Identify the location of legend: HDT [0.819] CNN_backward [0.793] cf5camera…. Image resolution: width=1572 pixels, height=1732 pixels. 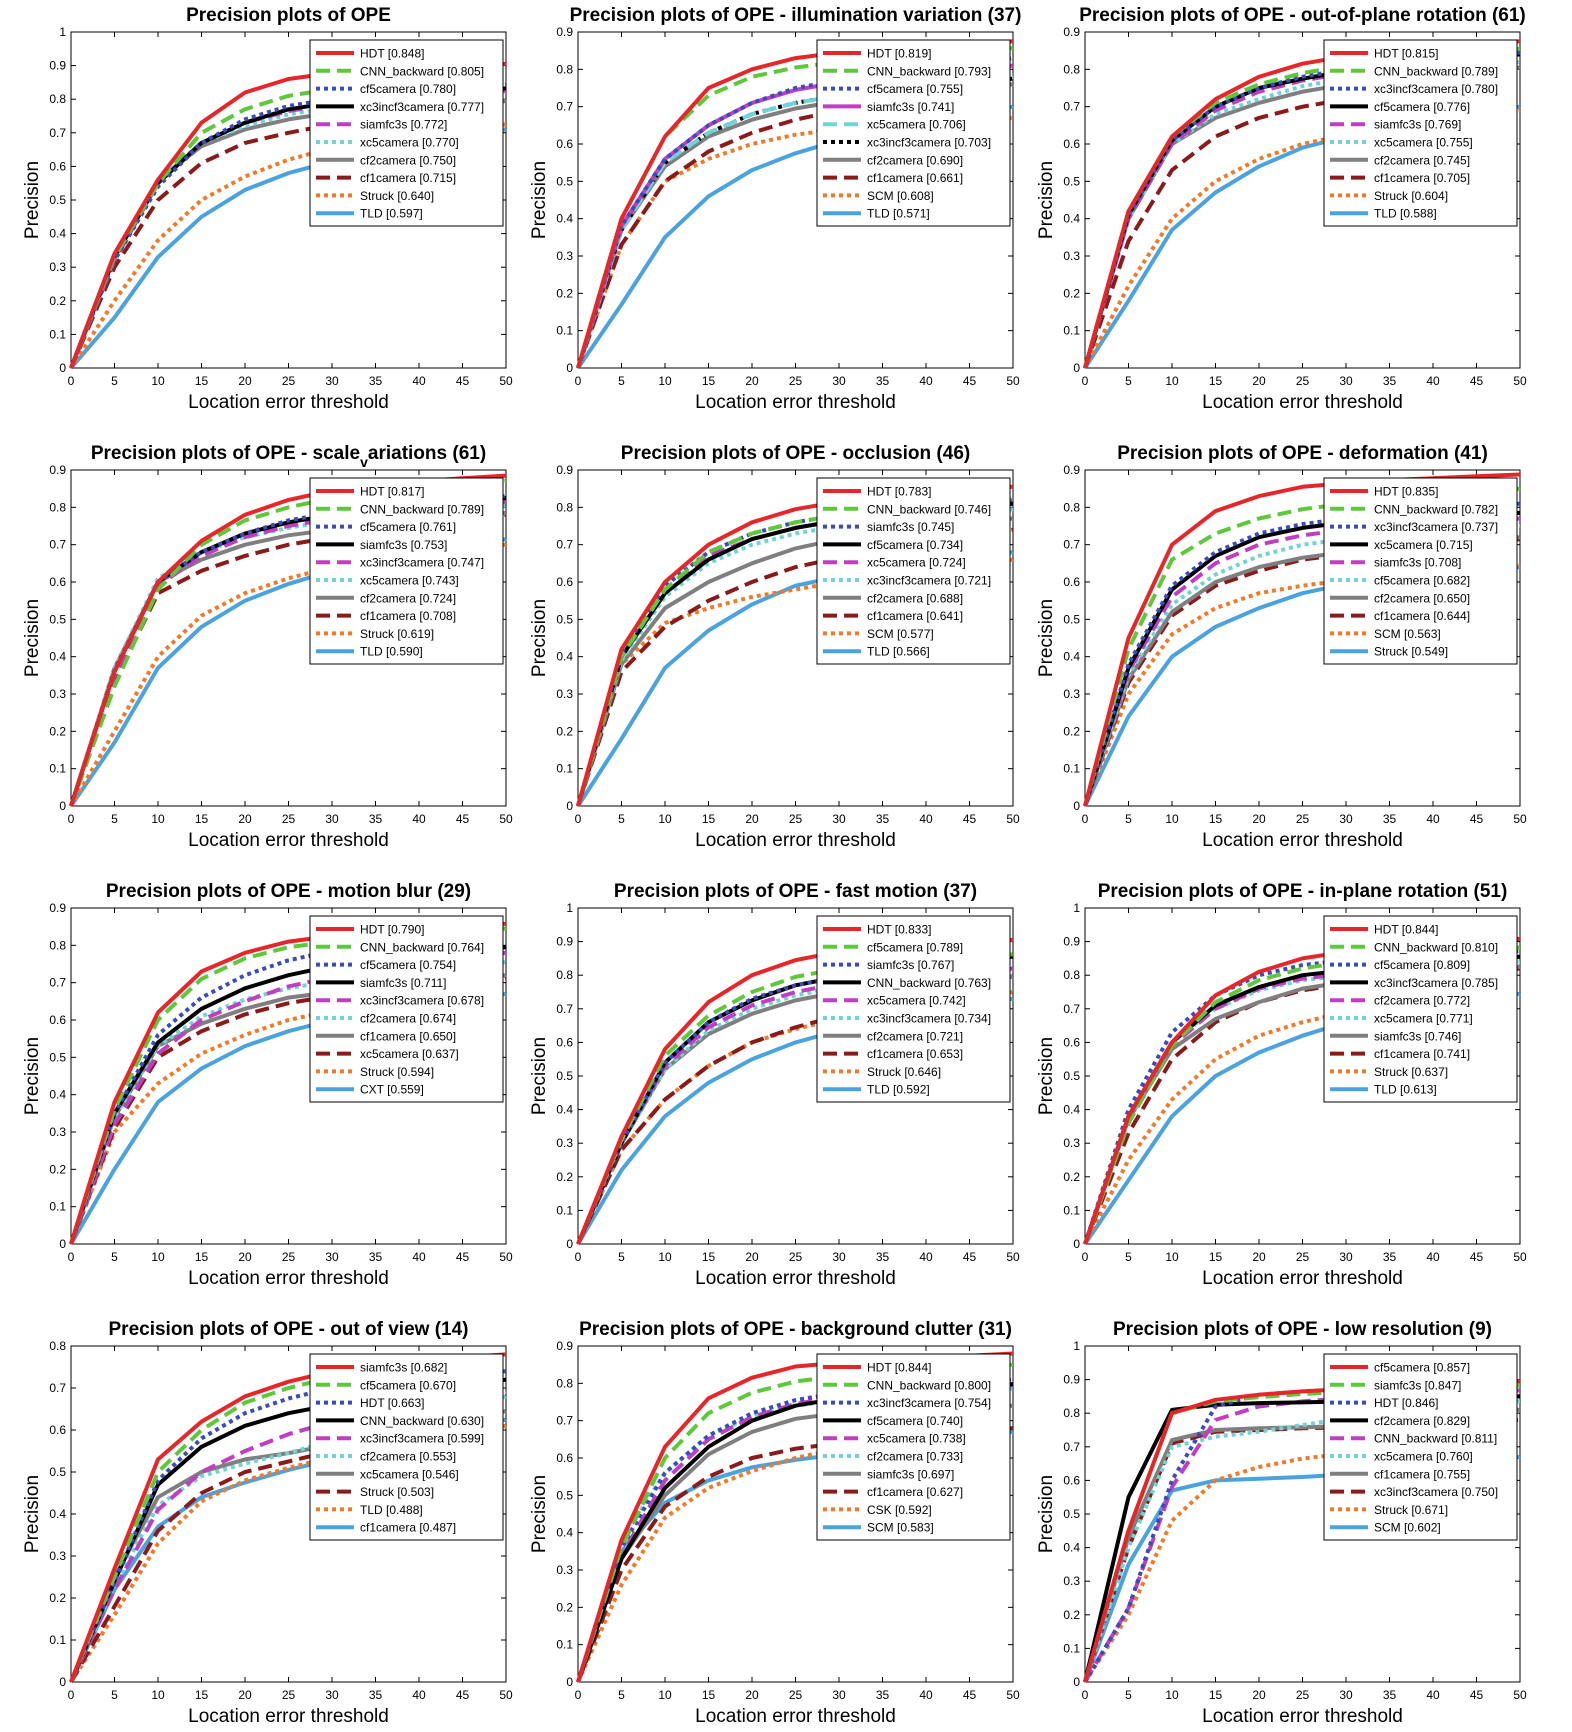
(913, 133).